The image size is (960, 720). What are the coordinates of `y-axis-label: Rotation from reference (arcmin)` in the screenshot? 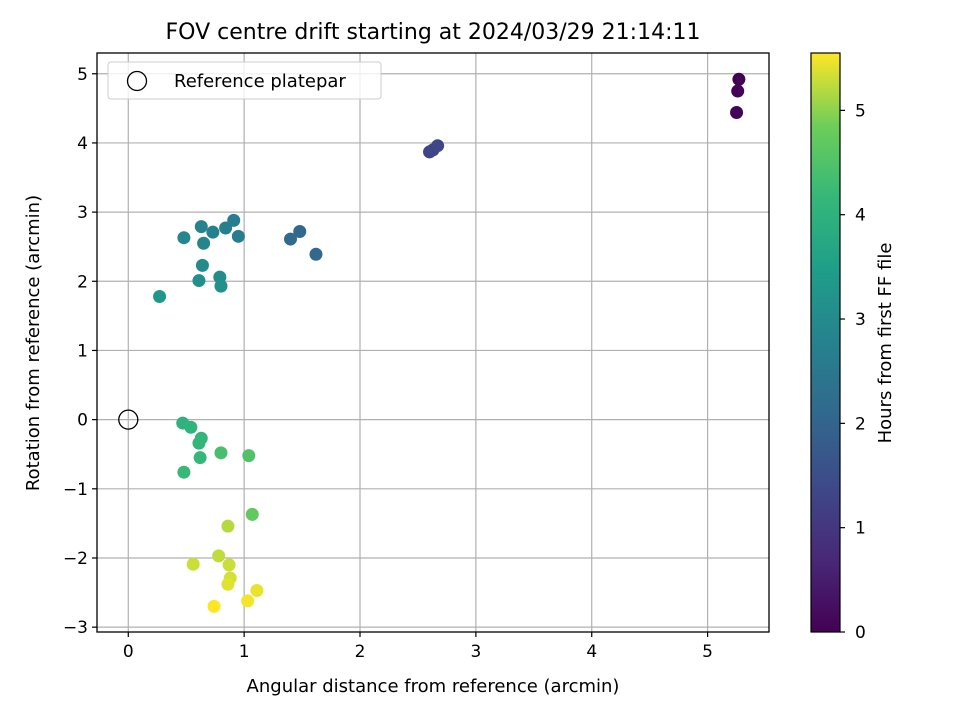 It's located at (33, 343).